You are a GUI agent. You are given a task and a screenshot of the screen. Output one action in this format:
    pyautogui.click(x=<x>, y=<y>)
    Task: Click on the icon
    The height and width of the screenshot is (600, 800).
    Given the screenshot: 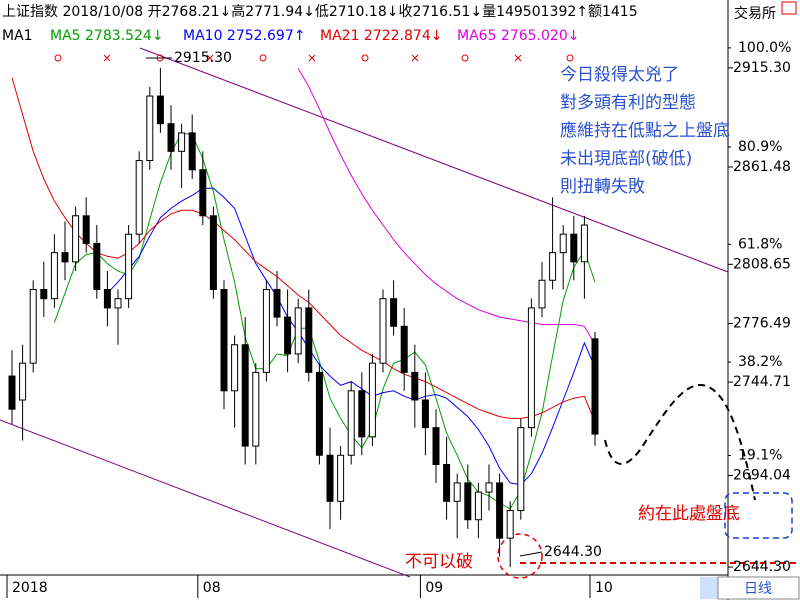 What is the action you would take?
    pyautogui.click(x=789, y=8)
    